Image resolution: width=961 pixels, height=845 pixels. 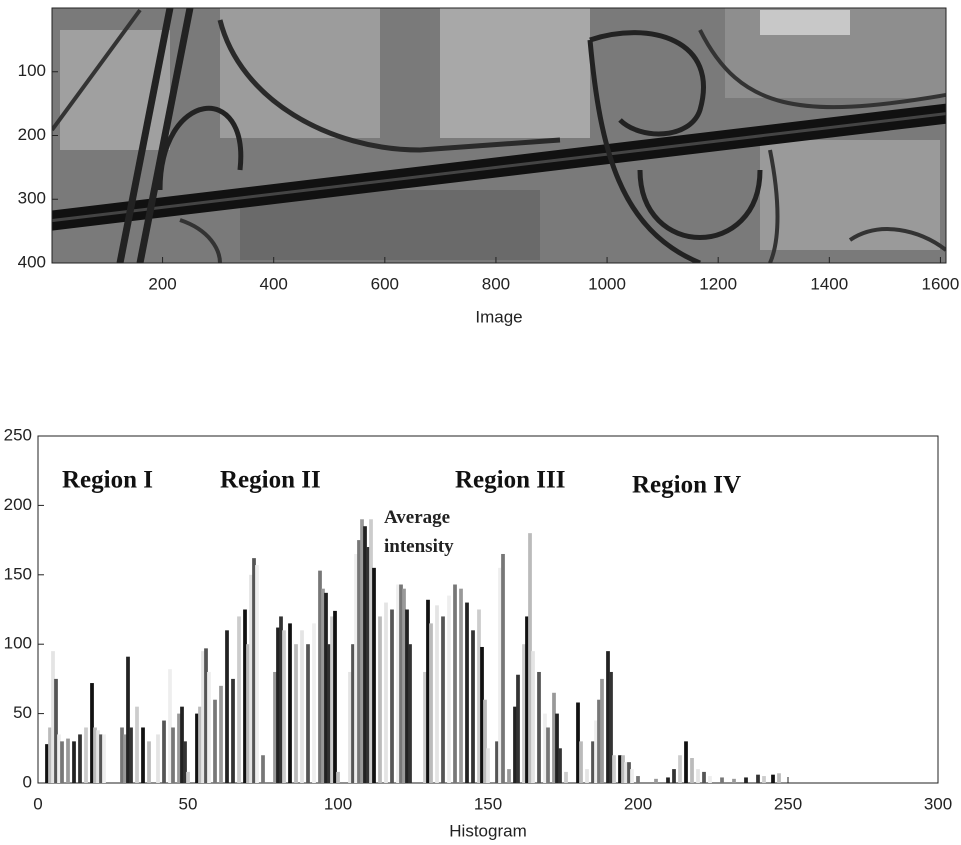 What do you see at coordinates (22, 712) in the screenshot?
I see `y-tick-label: 50` at bounding box center [22, 712].